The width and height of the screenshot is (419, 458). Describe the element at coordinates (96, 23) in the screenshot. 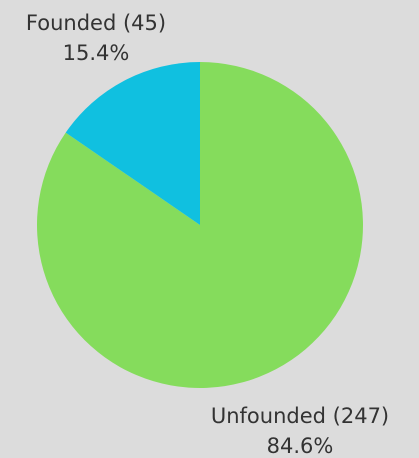

I see `slice-label-founded-name: Founded (45)` at that location.